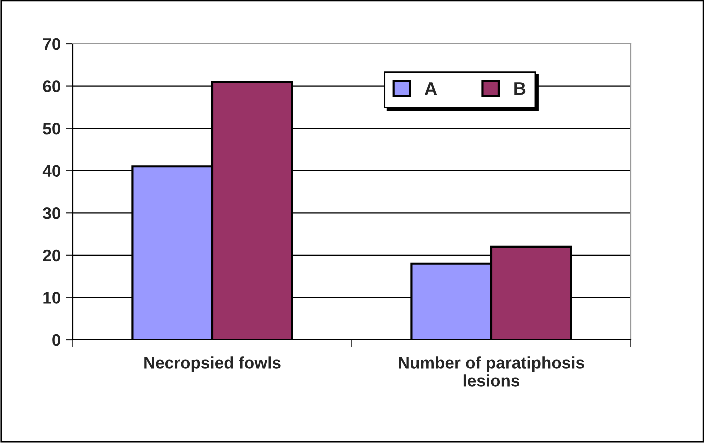 This screenshot has width=705, height=443. I want to click on y-tick-label: 10, so click(52, 298).